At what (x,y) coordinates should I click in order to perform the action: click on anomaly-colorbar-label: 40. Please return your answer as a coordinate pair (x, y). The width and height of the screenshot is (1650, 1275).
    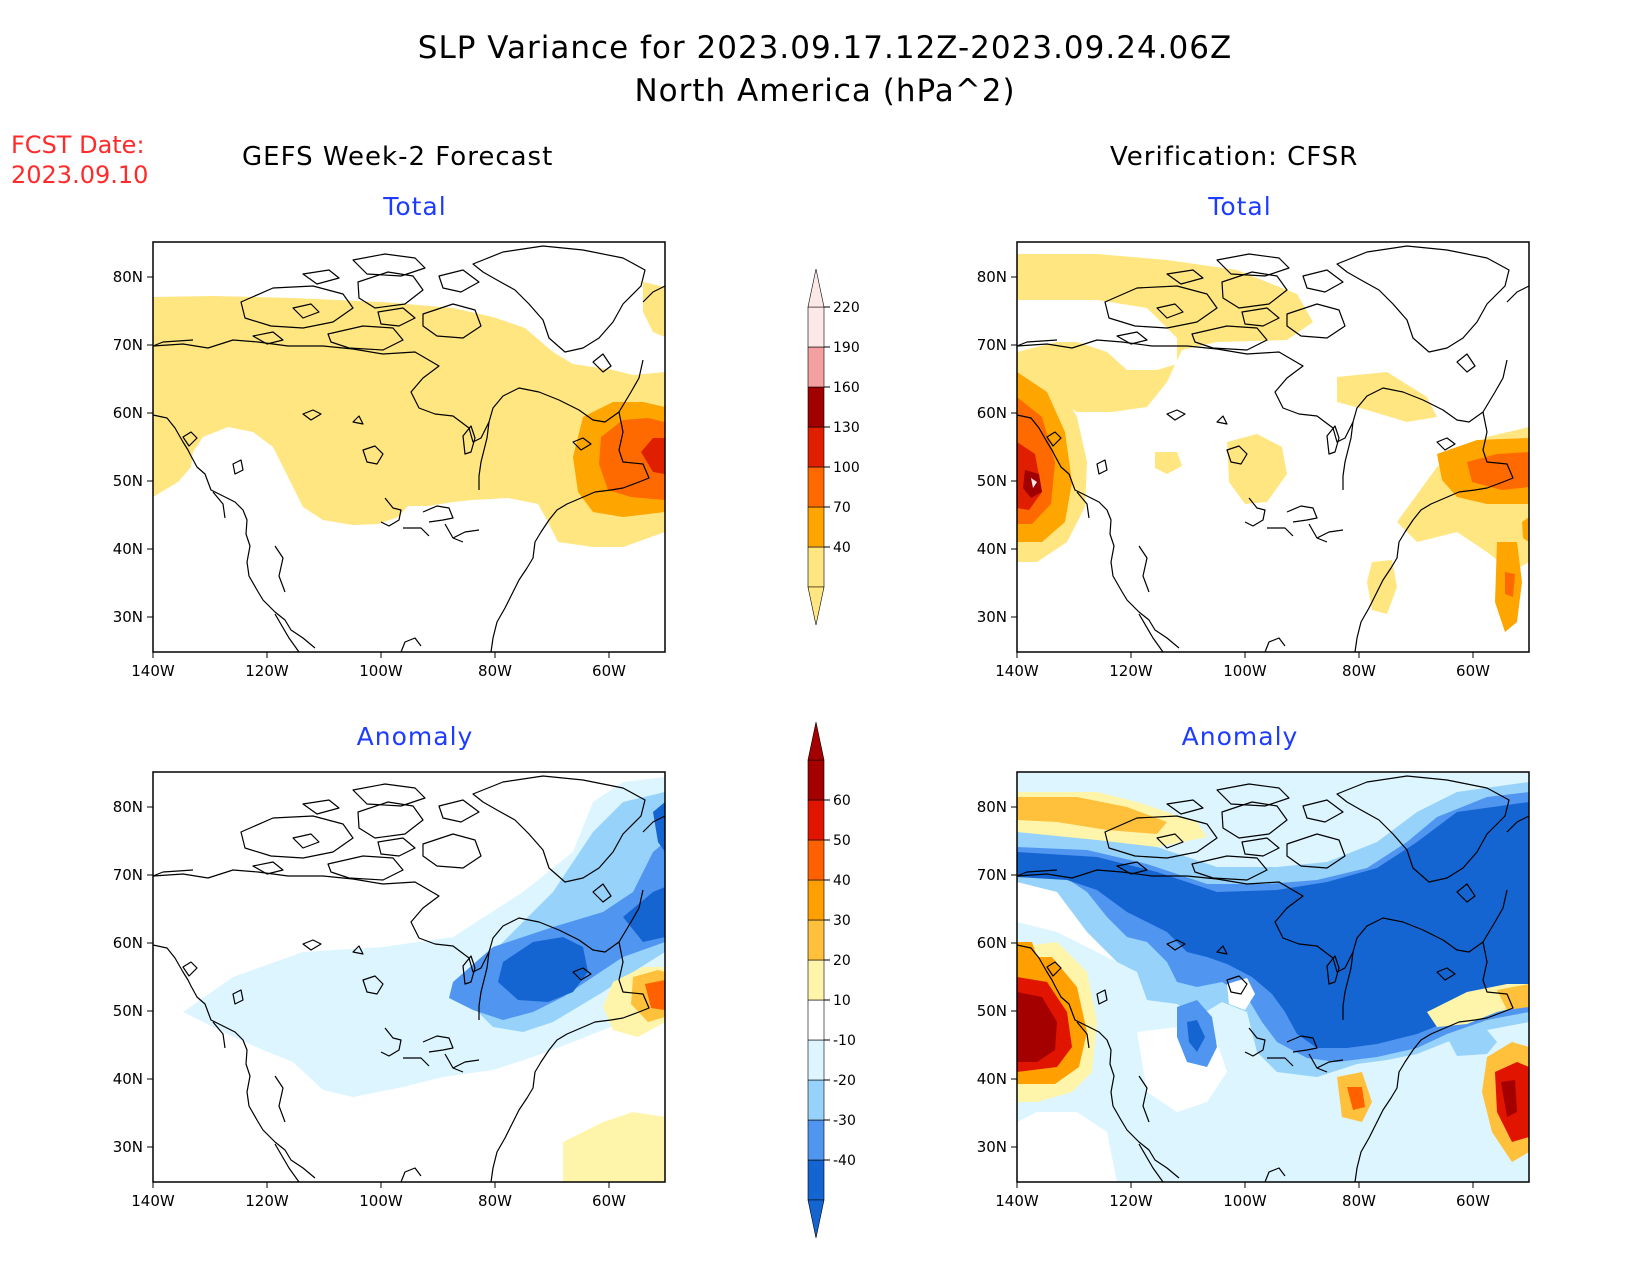
    Looking at the image, I should click on (842, 881).